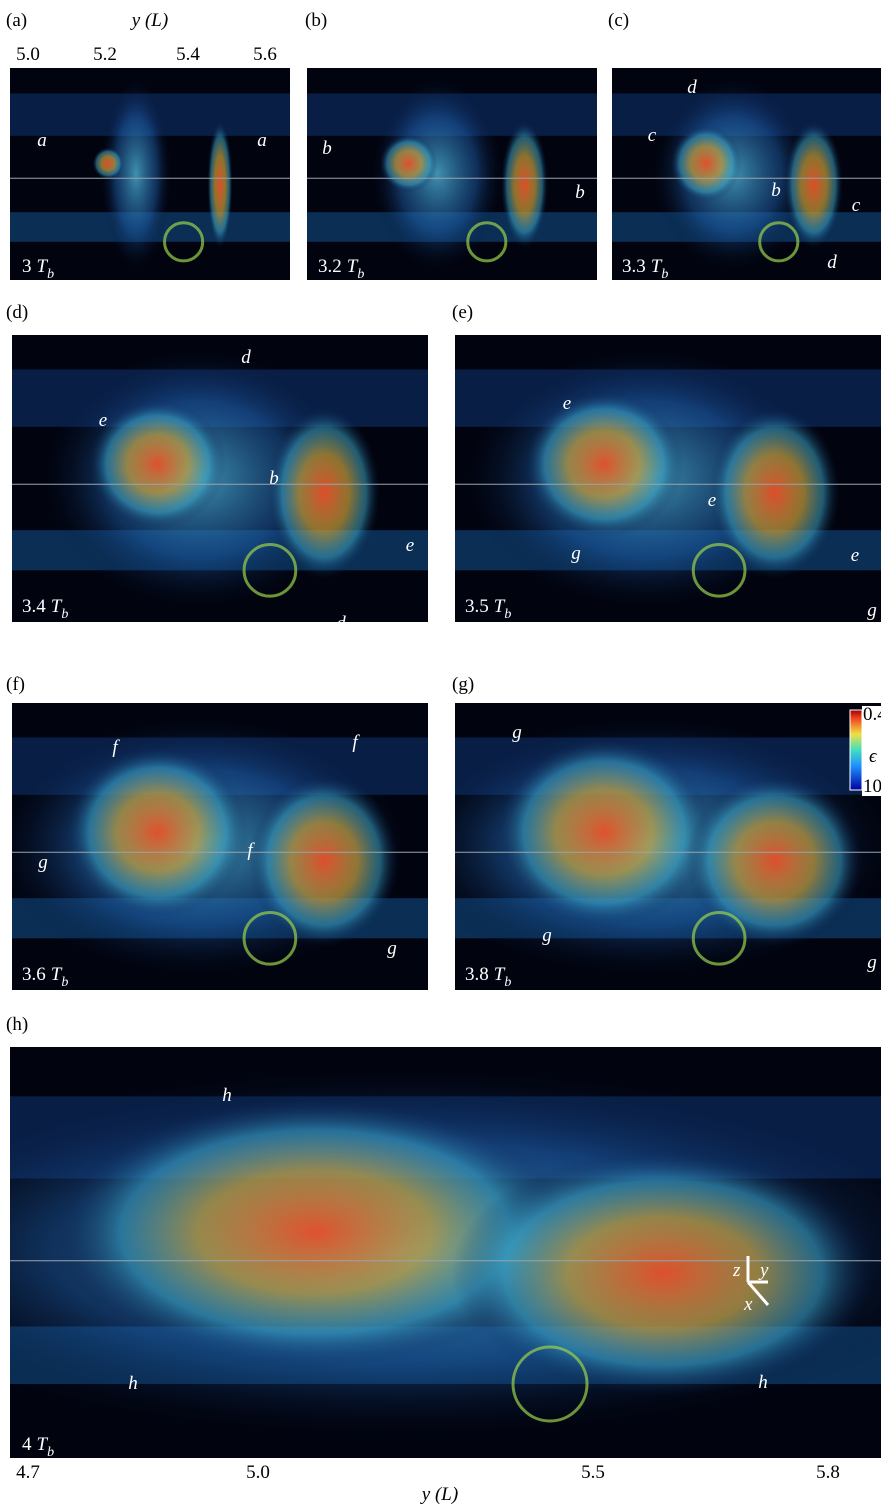 The image size is (881, 1506). What do you see at coordinates (593, 1472) in the screenshot?
I see `bottom-tick-label: 5.5` at bounding box center [593, 1472].